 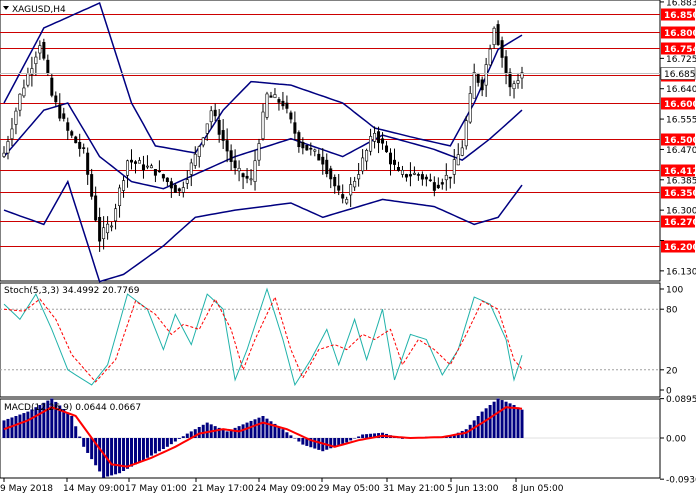 What do you see at coordinates (681, 4) in the screenshot?
I see `price-tick-label: 16.883` at bounding box center [681, 4].